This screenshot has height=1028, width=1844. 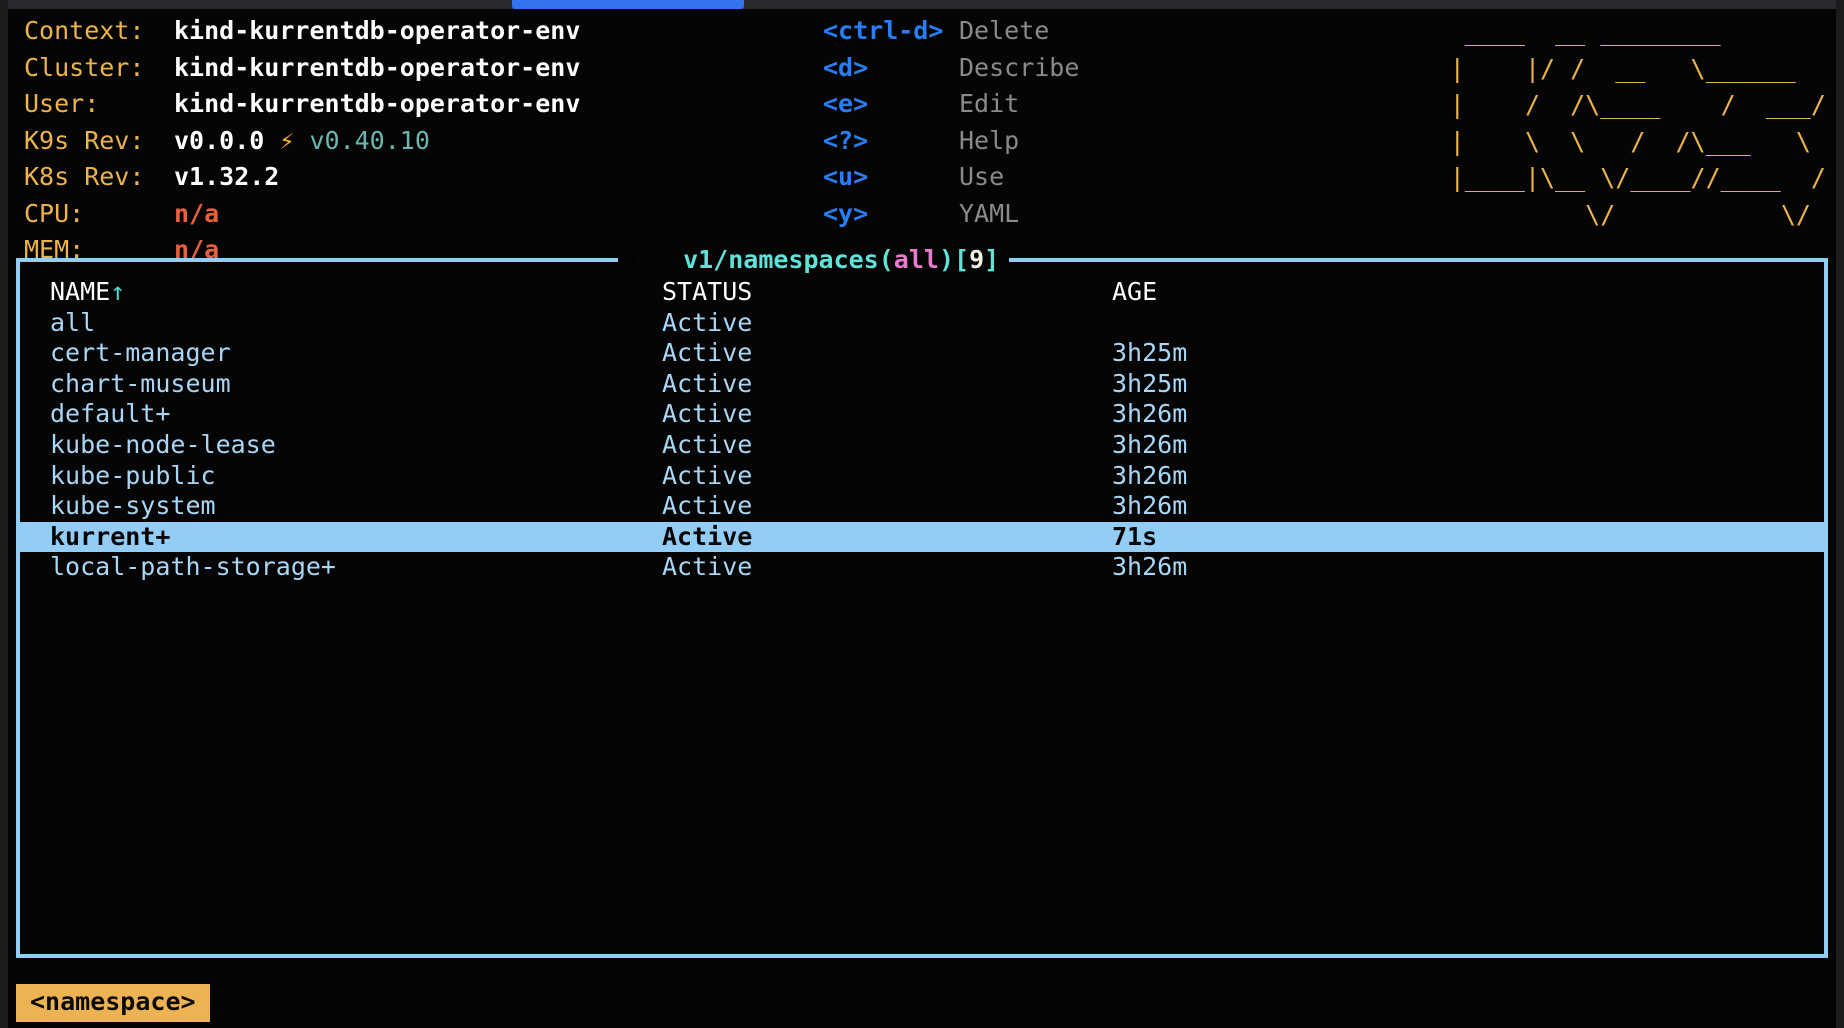 I want to click on shortcut-description: Edit, so click(x=989, y=103).